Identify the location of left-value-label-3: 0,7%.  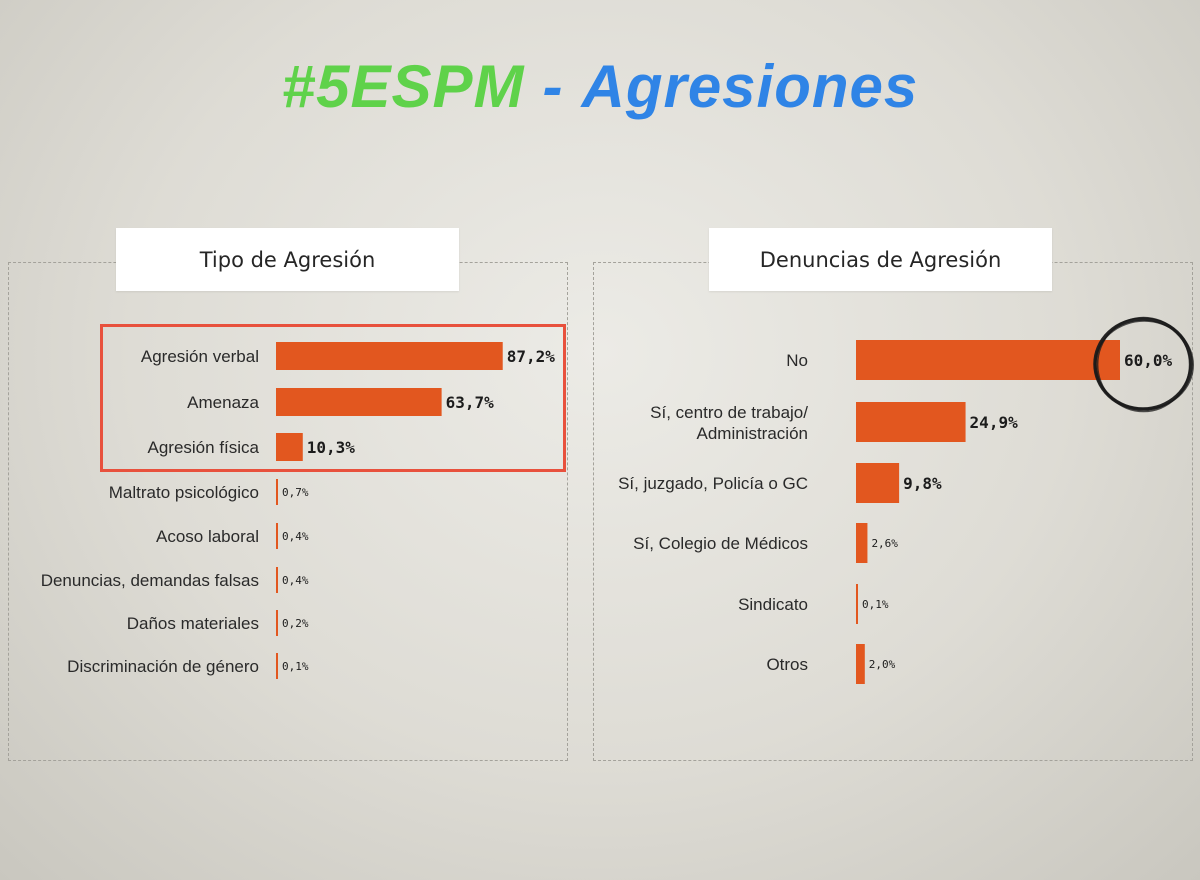
(295, 492).